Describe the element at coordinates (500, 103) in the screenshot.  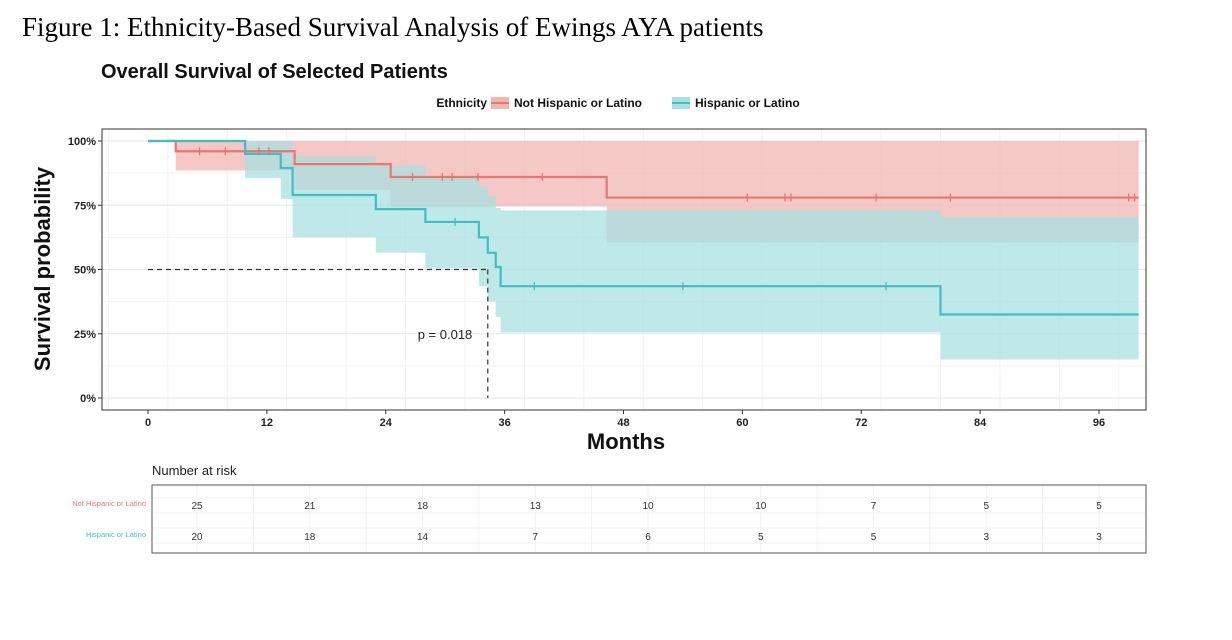
I see `legend-key-not-hispanic` at that location.